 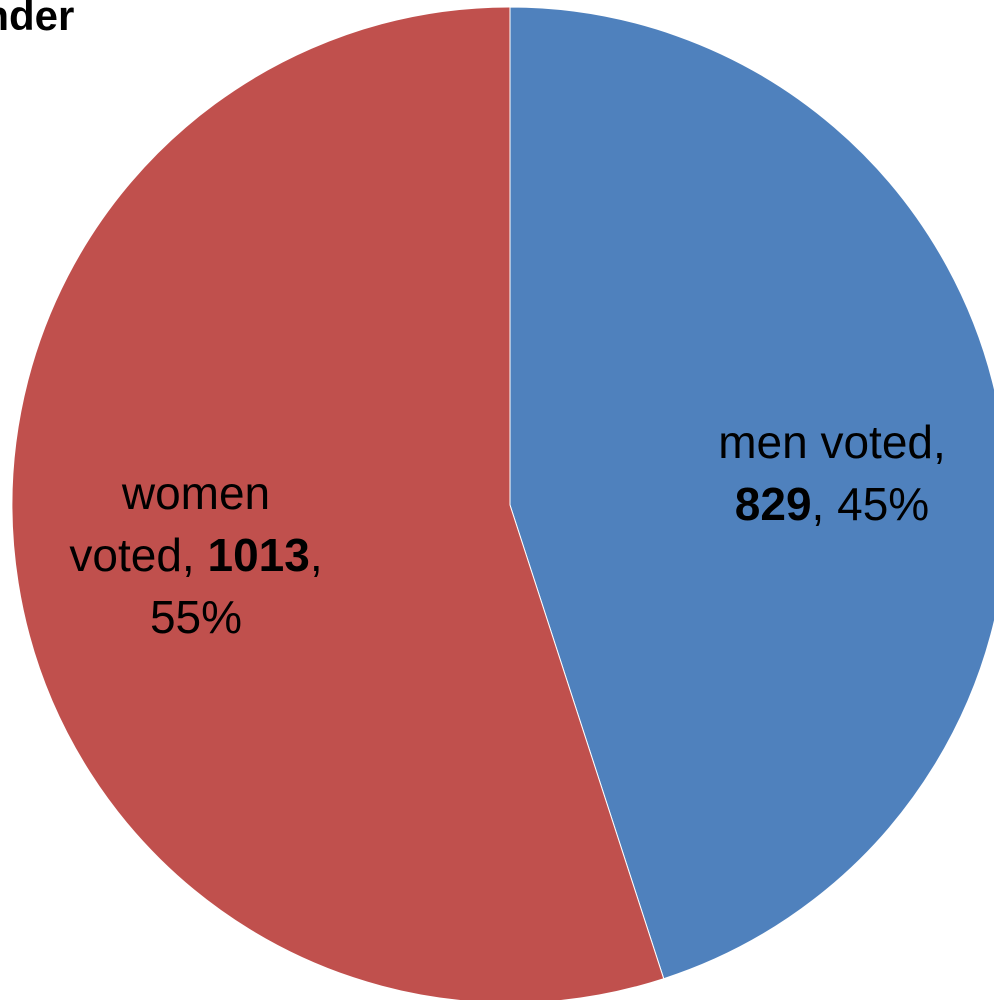 I want to click on slice-label-text: men voted,, so click(x=832, y=442).